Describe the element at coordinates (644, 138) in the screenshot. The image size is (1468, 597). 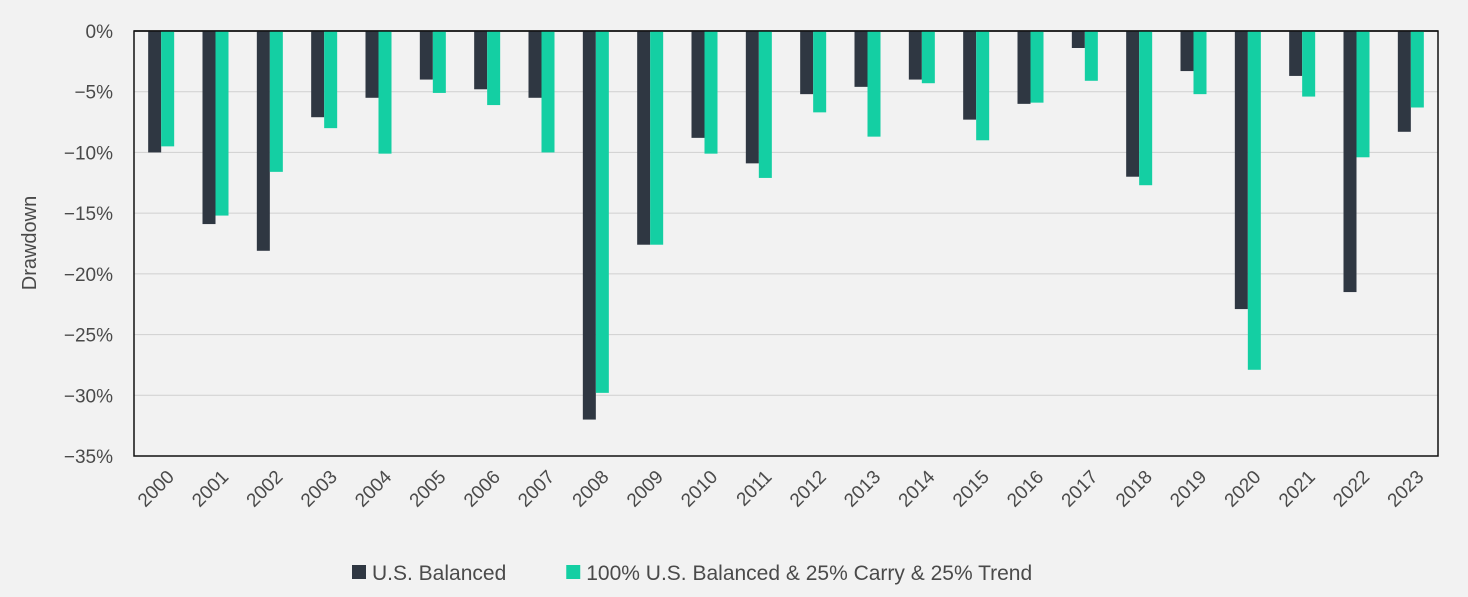
I see `bar-us-balanced-2009` at that location.